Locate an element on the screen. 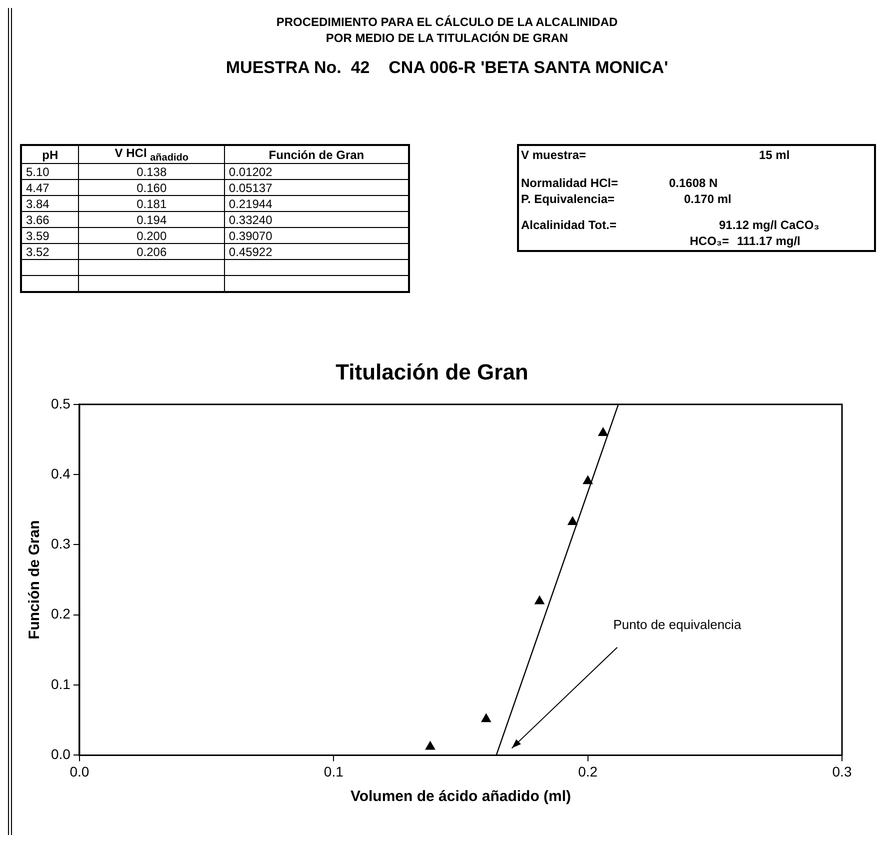  y-tick-label: 0.4 is located at coordinates (60, 473).